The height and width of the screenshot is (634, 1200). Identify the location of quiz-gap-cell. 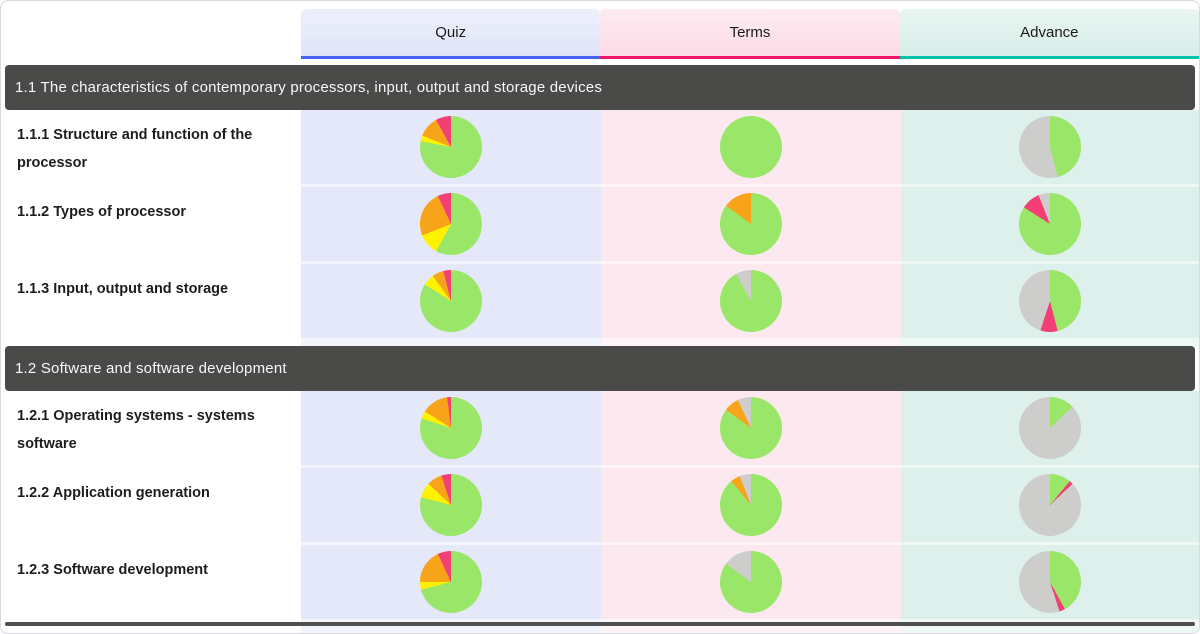
(451, 343).